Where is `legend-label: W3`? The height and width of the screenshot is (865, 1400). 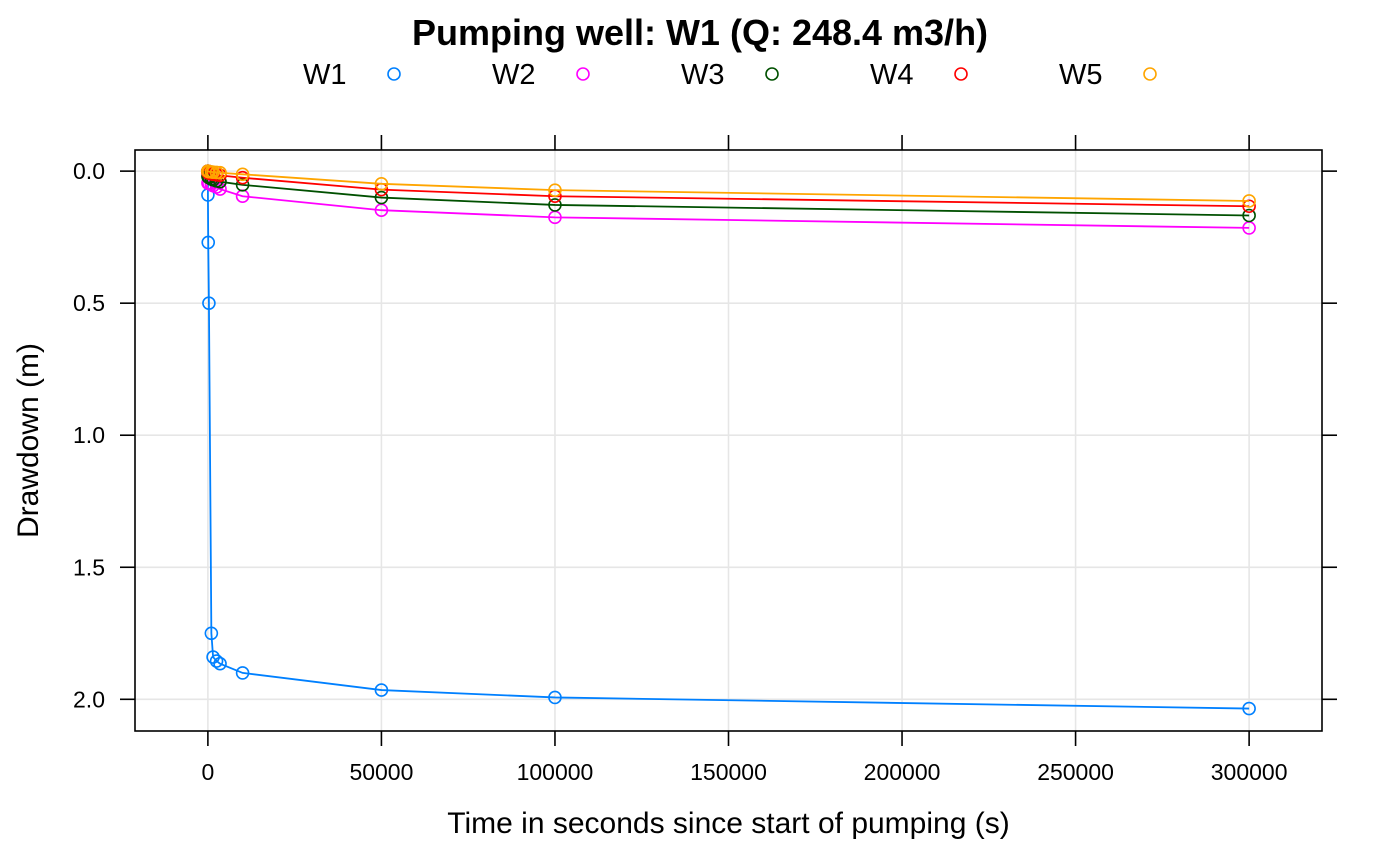 legend-label: W3 is located at coordinates (703, 75).